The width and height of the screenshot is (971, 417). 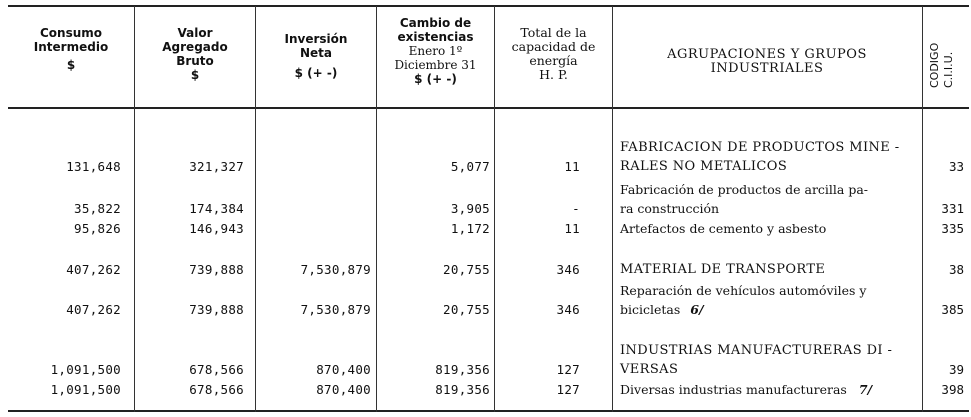 What do you see at coordinates (553, 32) in the screenshot?
I see `header-capacidad-line-1: Total de la` at bounding box center [553, 32].